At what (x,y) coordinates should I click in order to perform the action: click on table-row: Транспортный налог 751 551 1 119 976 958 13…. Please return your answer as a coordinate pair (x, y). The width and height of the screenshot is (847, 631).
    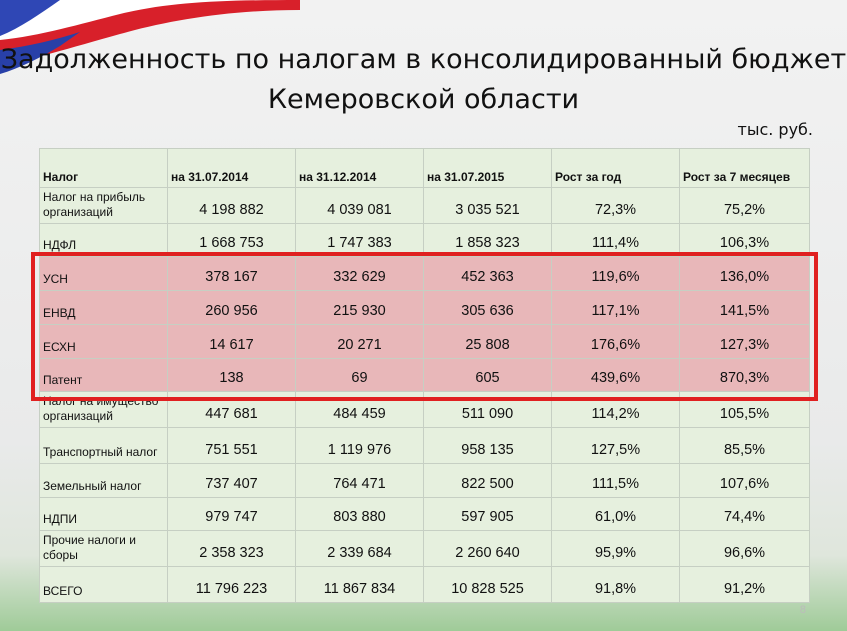
    Looking at the image, I should click on (424, 445).